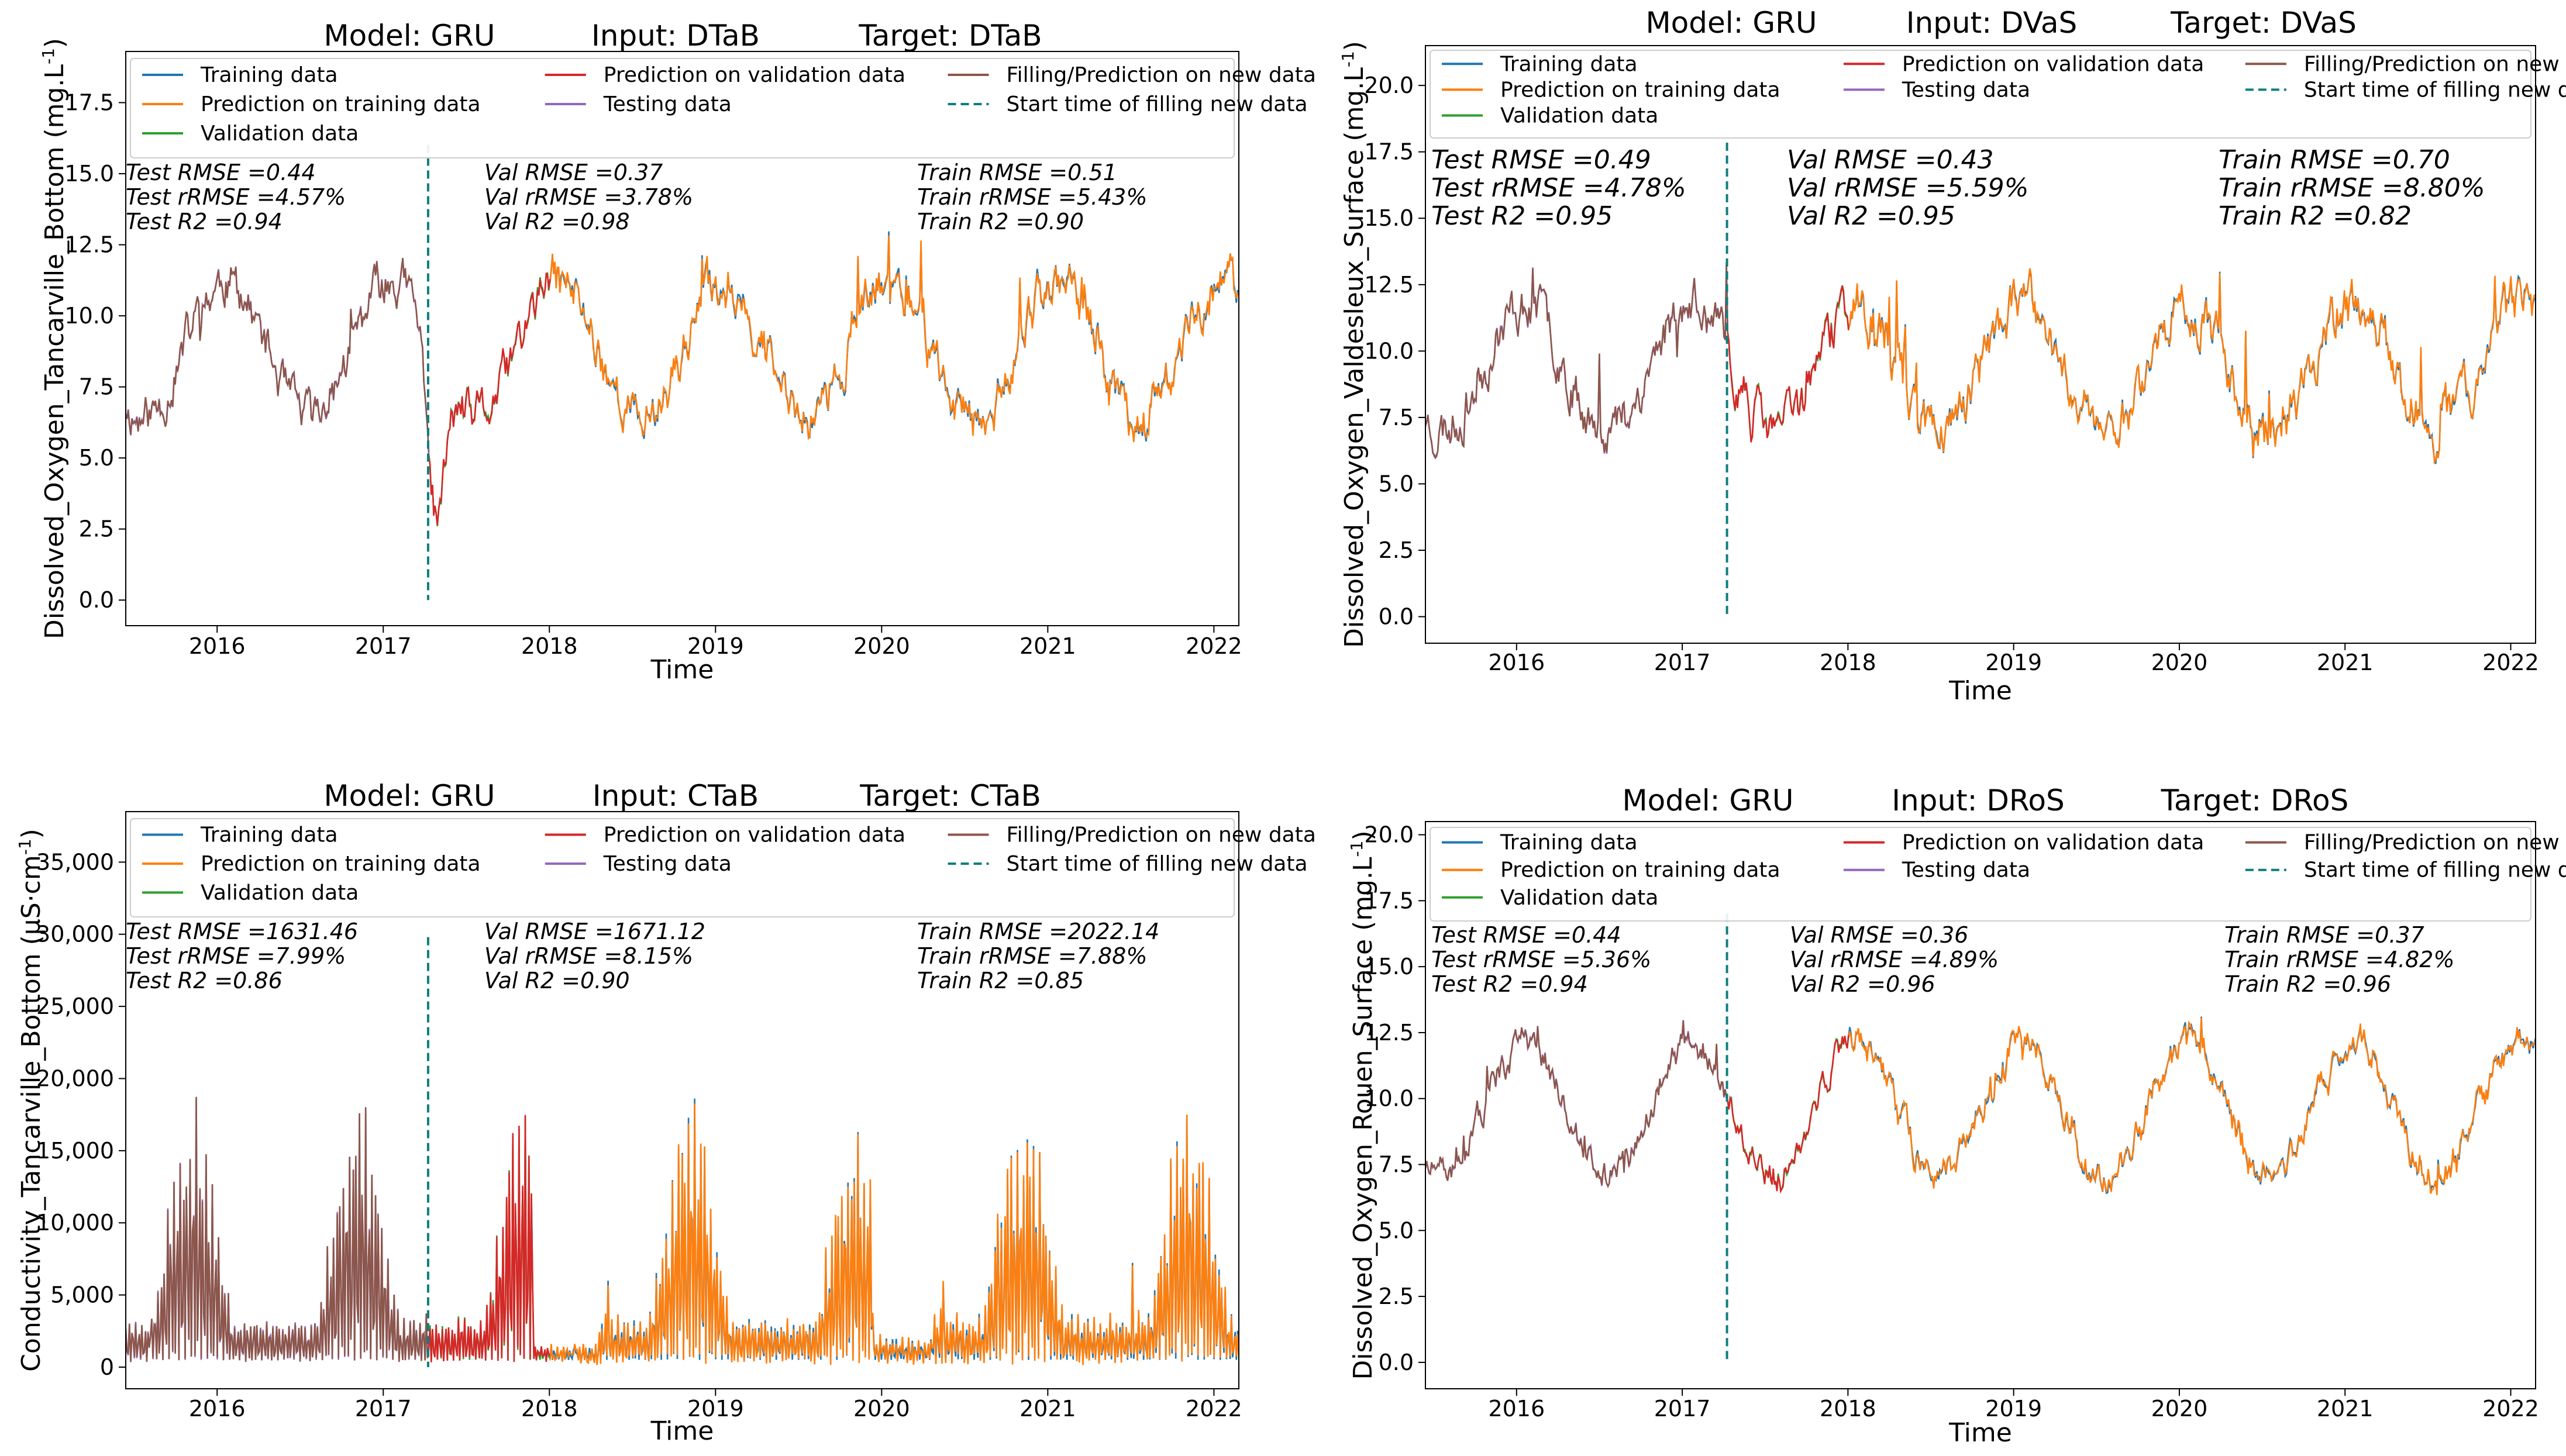  What do you see at coordinates (1000, 980) in the screenshot?
I see `metric-train: Train R2 =0.85` at bounding box center [1000, 980].